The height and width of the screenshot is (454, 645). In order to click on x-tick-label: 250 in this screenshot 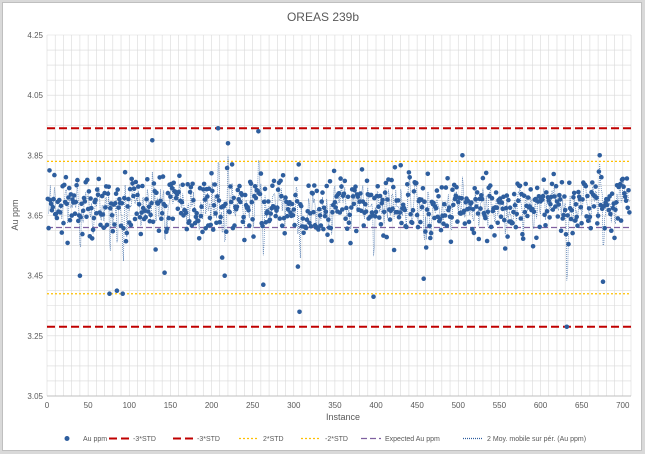, I will do `click(253, 405)`.